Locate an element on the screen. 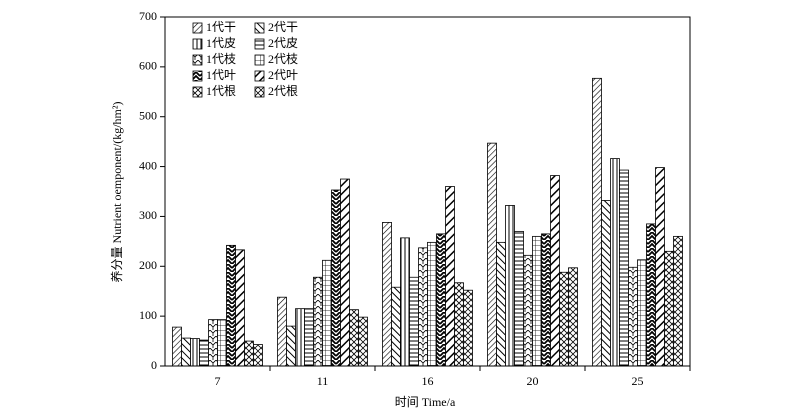 The image size is (800, 418). y-tick-label: 500 is located at coordinates (148, 115).